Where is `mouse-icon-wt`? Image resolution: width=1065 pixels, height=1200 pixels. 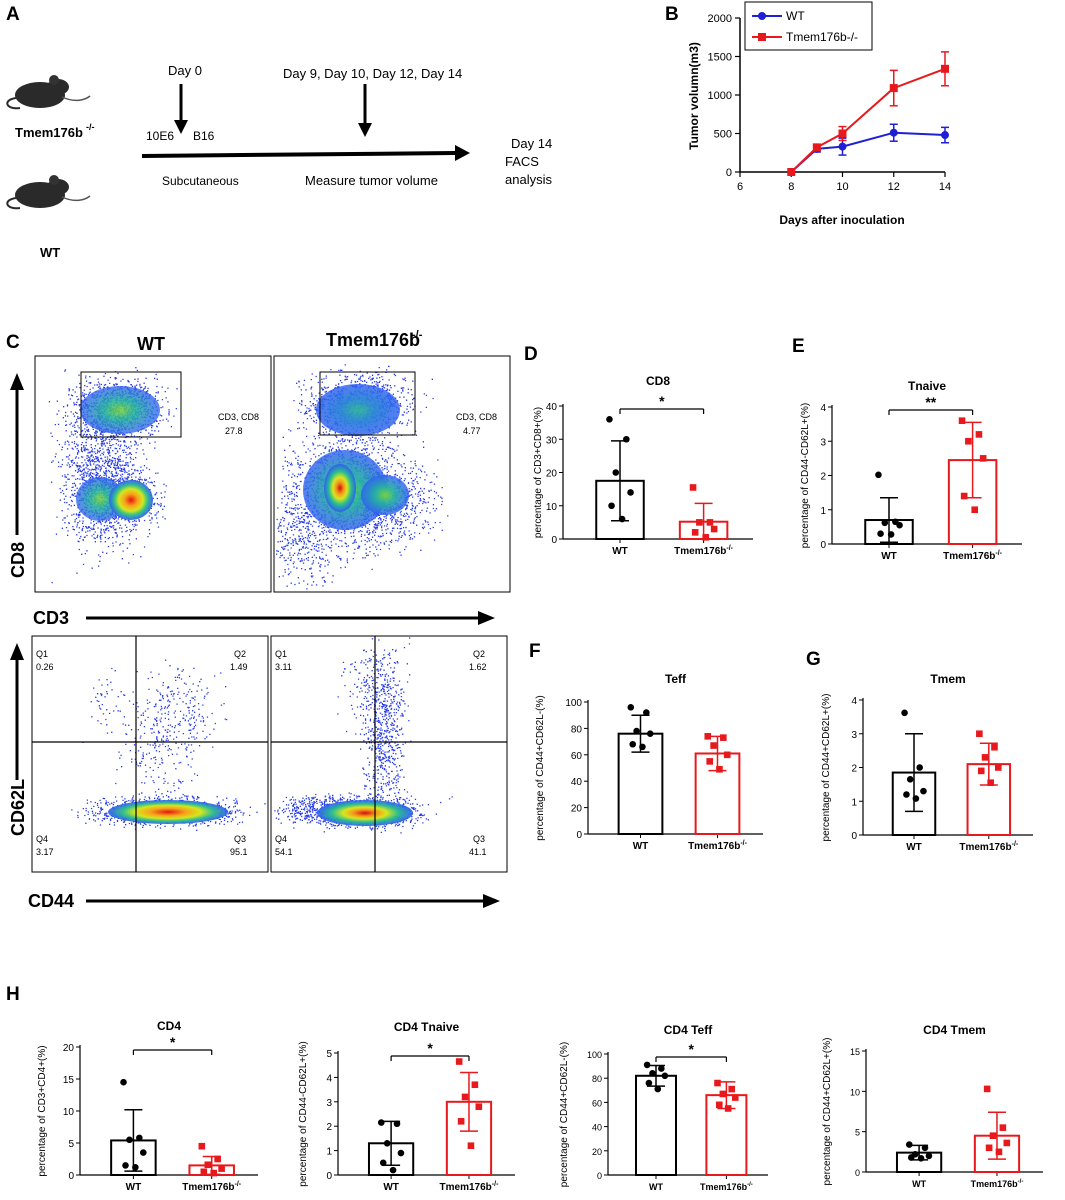
mouse-icon-wt is located at coordinates (48, 192).